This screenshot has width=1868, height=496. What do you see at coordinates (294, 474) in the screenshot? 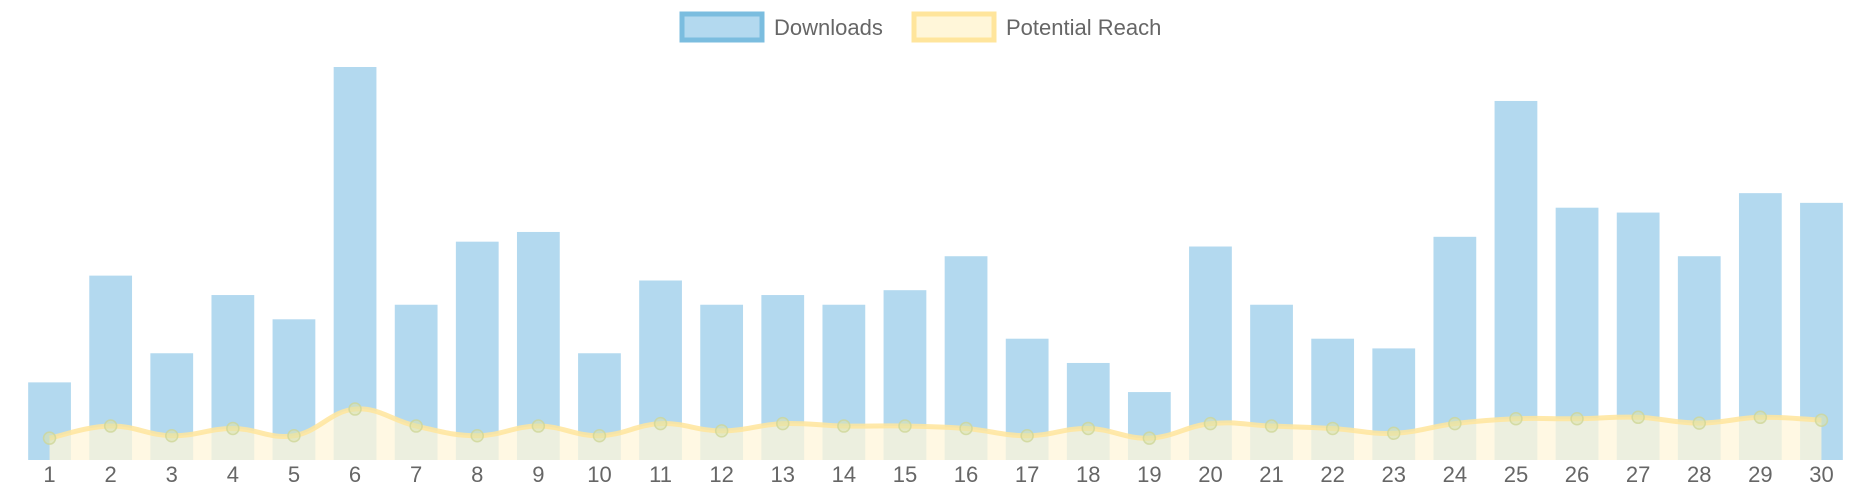
I see `x-tick-label-5: 5` at bounding box center [294, 474].